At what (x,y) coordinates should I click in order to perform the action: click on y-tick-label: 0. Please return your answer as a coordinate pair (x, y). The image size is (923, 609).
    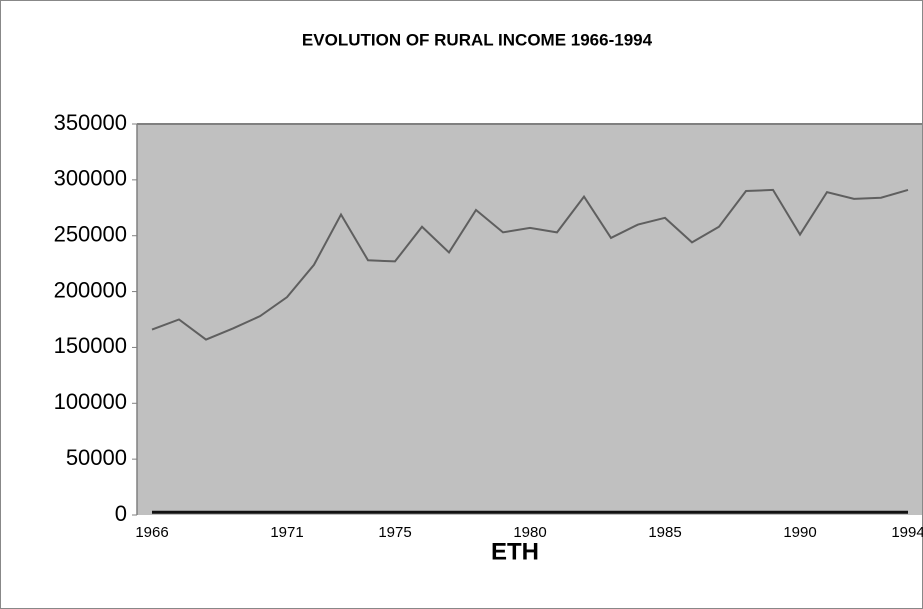
    Looking at the image, I should click on (121, 513).